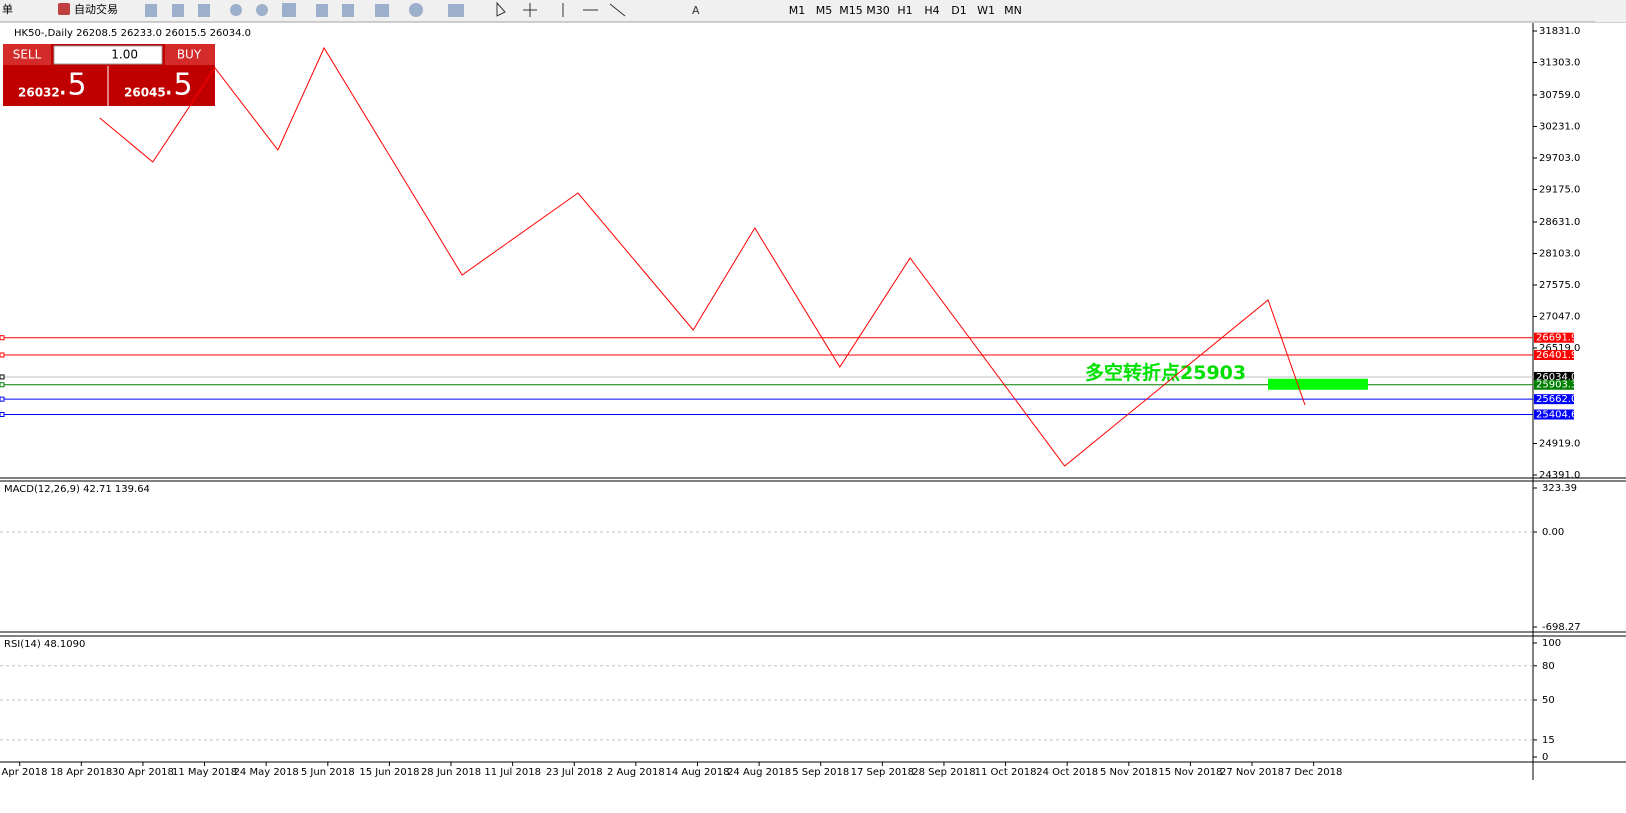 Image resolution: width=1626 pixels, height=813 pixels. I want to click on level-label: 26691.9, so click(1556, 338).